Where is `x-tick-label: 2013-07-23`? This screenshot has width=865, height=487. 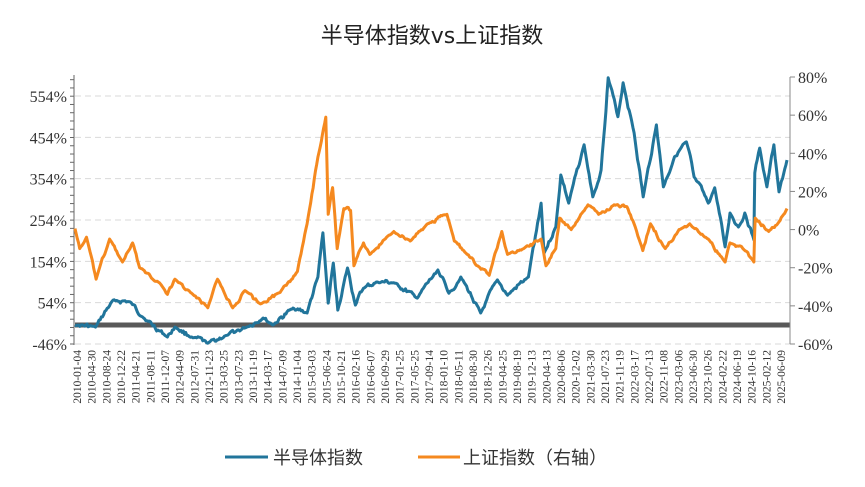
x-tick-label: 2013-07-23 is located at coordinates (239, 377).